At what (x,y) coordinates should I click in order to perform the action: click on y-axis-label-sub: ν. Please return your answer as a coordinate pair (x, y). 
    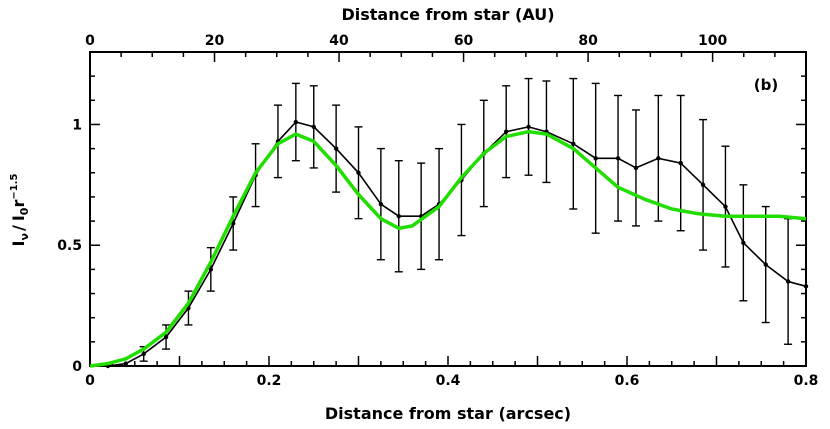
    Looking at the image, I should click on (24, 237).